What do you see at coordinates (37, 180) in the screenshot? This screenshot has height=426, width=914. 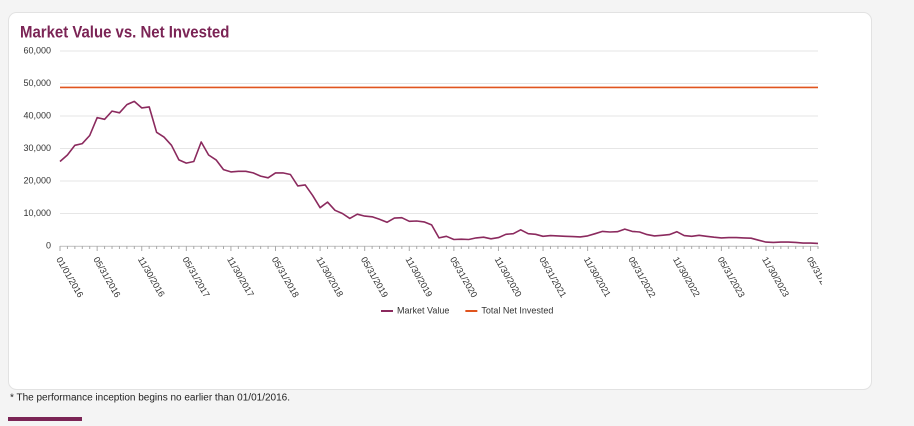 I see `y-tick-label: 20,000` at bounding box center [37, 180].